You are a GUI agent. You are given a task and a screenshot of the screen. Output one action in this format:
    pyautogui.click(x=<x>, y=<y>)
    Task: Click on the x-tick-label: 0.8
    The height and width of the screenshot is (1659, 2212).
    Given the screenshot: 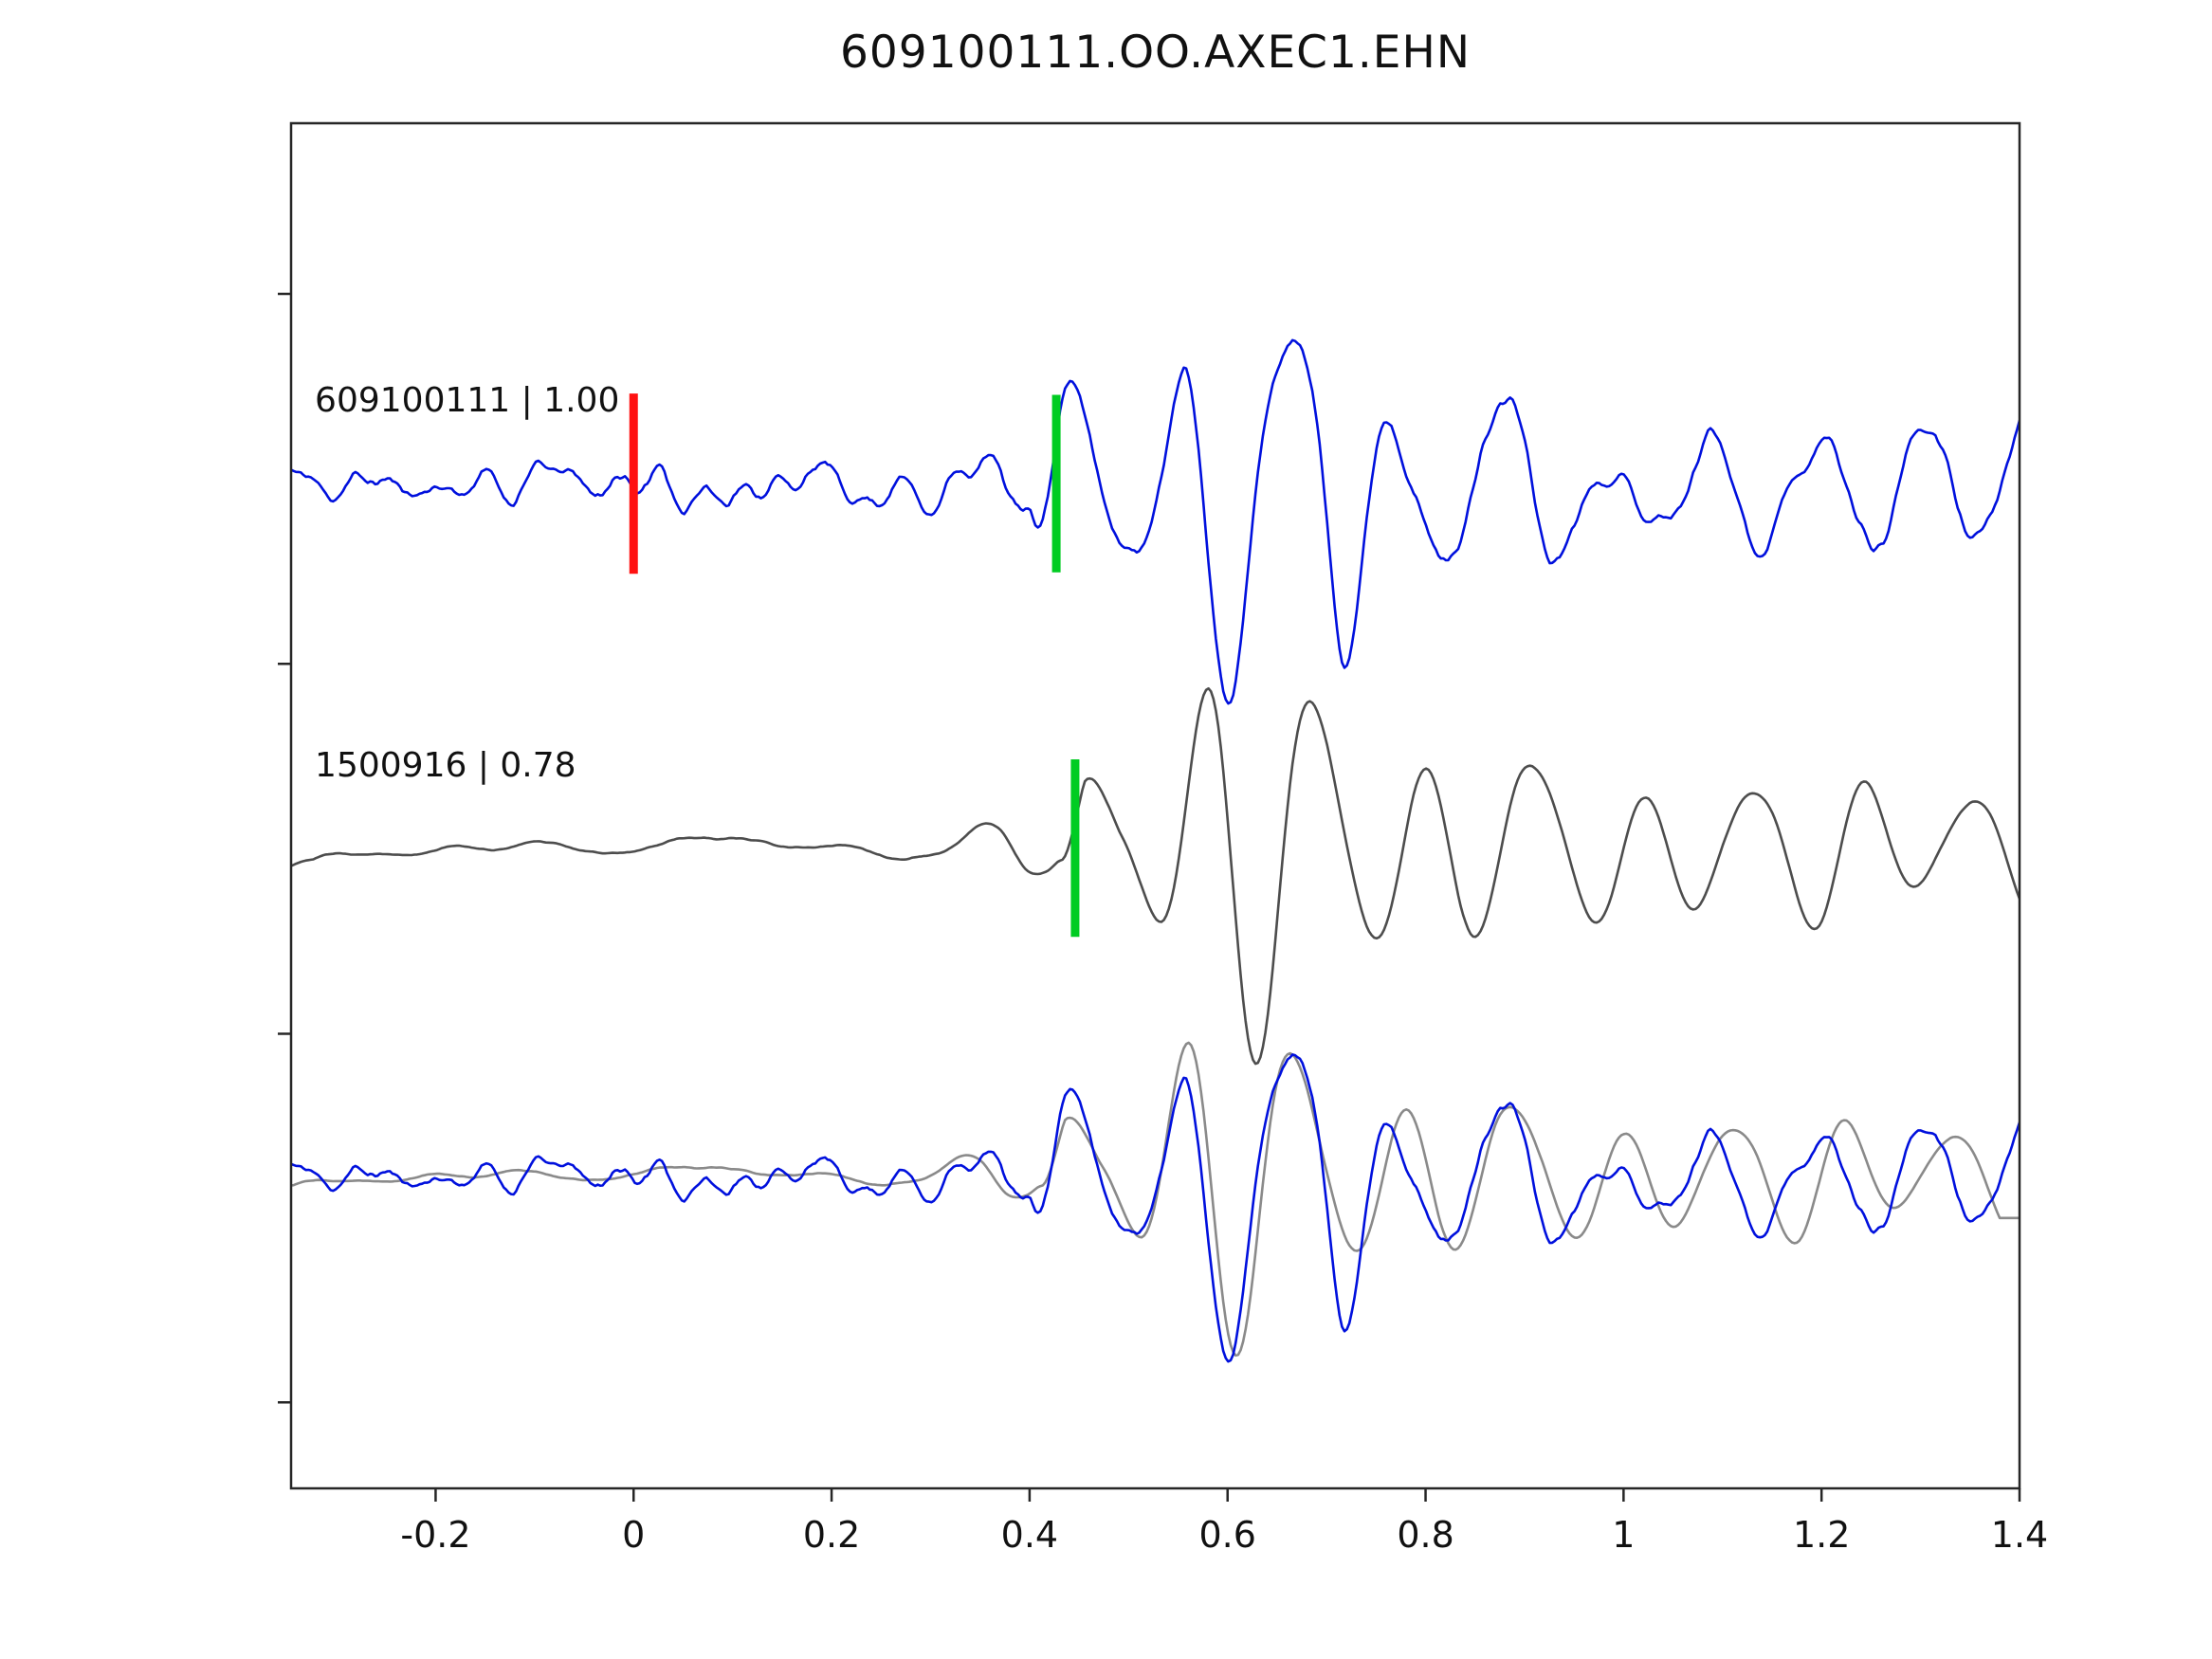 What is the action you would take?
    pyautogui.click(x=1425, y=1535)
    